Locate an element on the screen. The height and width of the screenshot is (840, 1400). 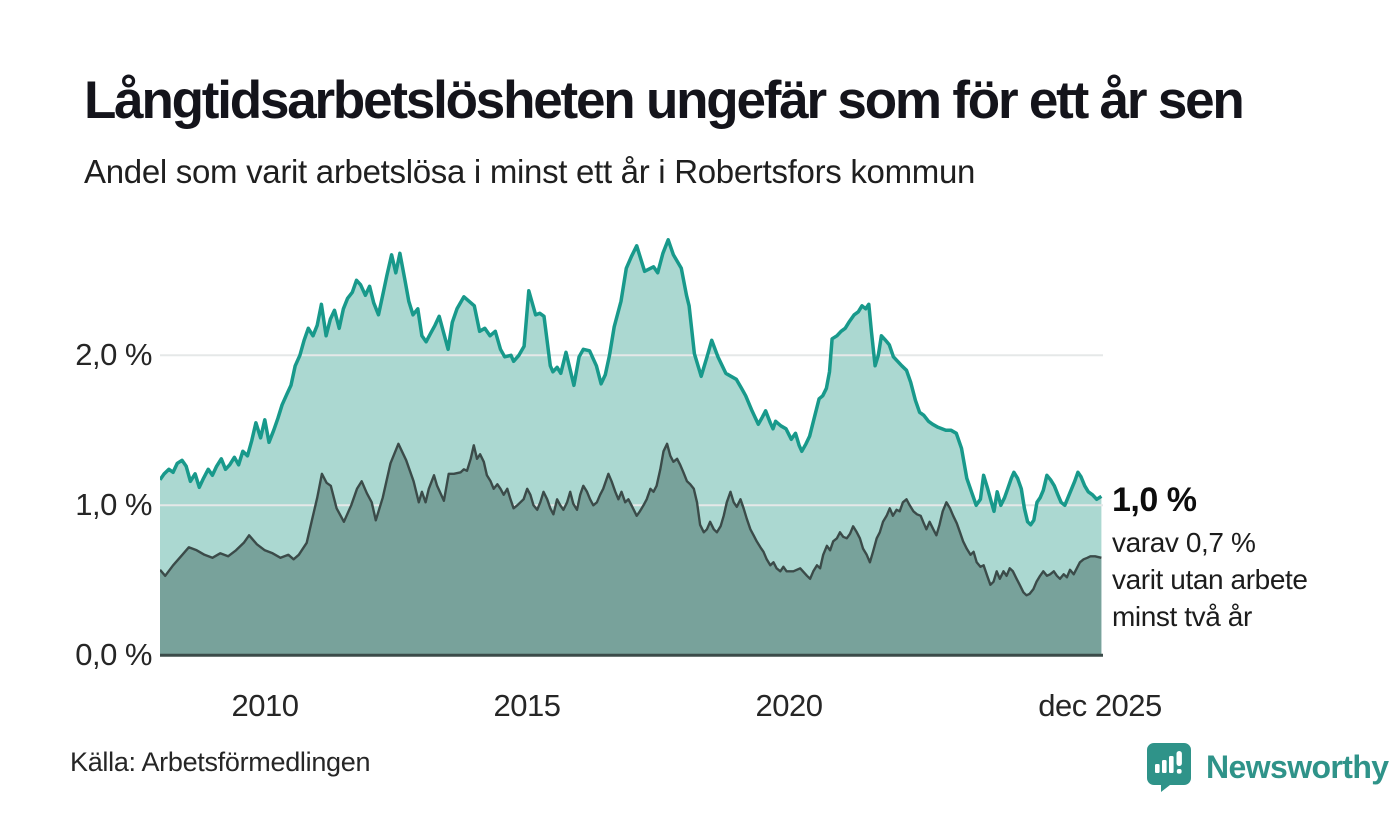
annotation-line-3: minst två år is located at coordinates (1182, 616).